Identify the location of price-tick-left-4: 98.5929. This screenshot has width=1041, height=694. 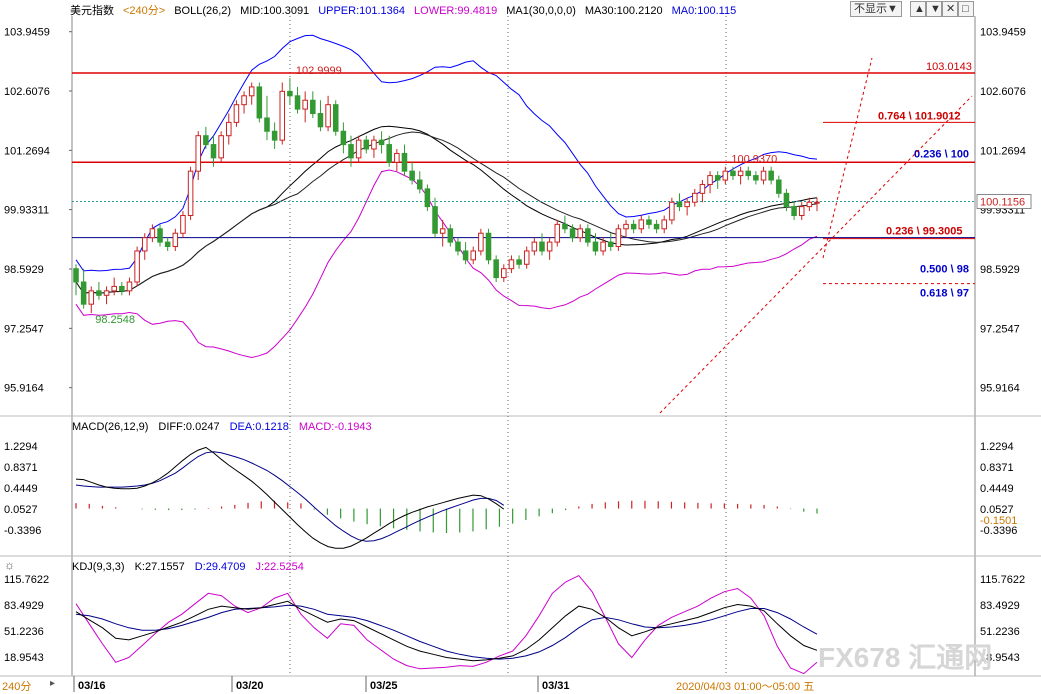
(24, 270).